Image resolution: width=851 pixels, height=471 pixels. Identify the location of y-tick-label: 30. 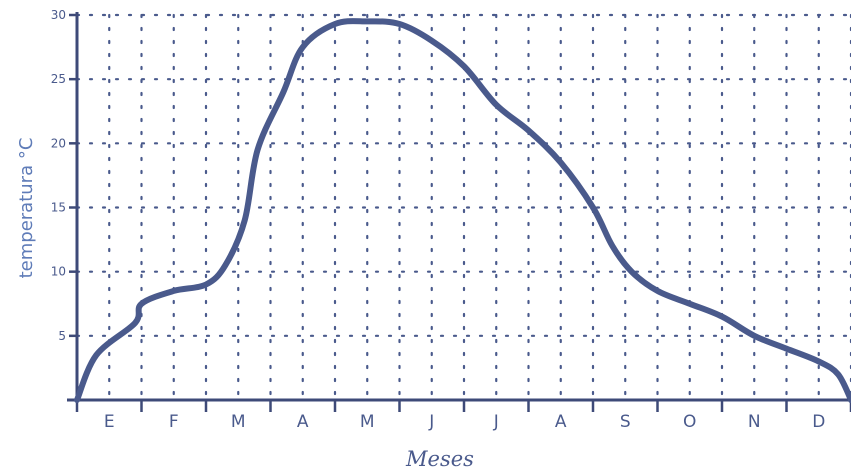
(58, 15).